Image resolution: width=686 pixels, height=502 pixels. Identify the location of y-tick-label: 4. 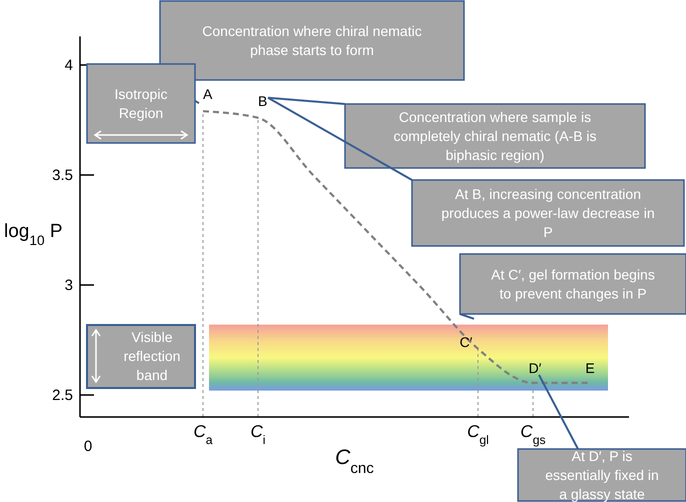
(68, 65).